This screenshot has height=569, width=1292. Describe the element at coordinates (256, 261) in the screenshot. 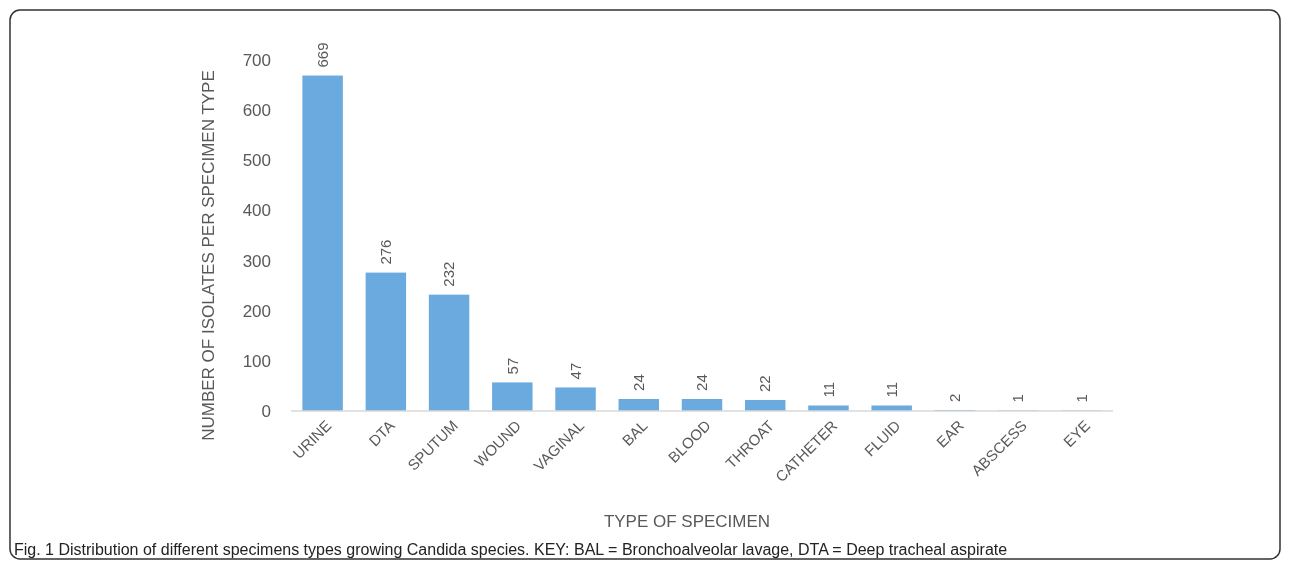

I see `y-tick-label: 300` at that location.